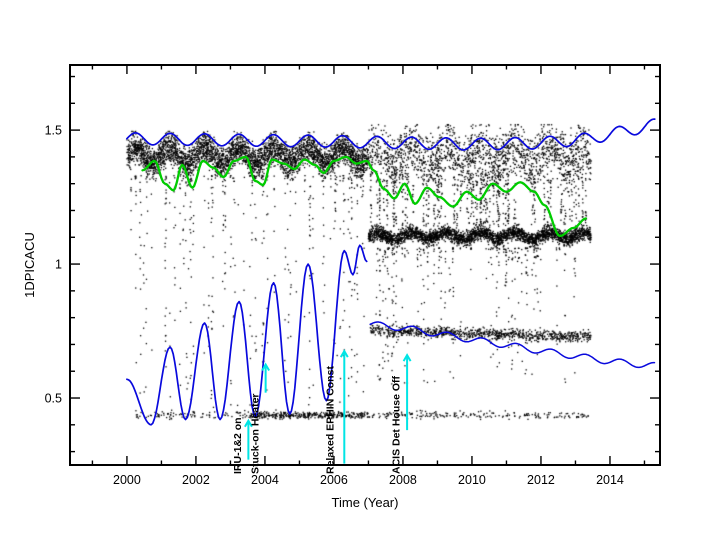 The height and width of the screenshot is (544, 704). Describe the element at coordinates (53, 399) in the screenshot. I see `y-tick-label: 0.5` at that location.